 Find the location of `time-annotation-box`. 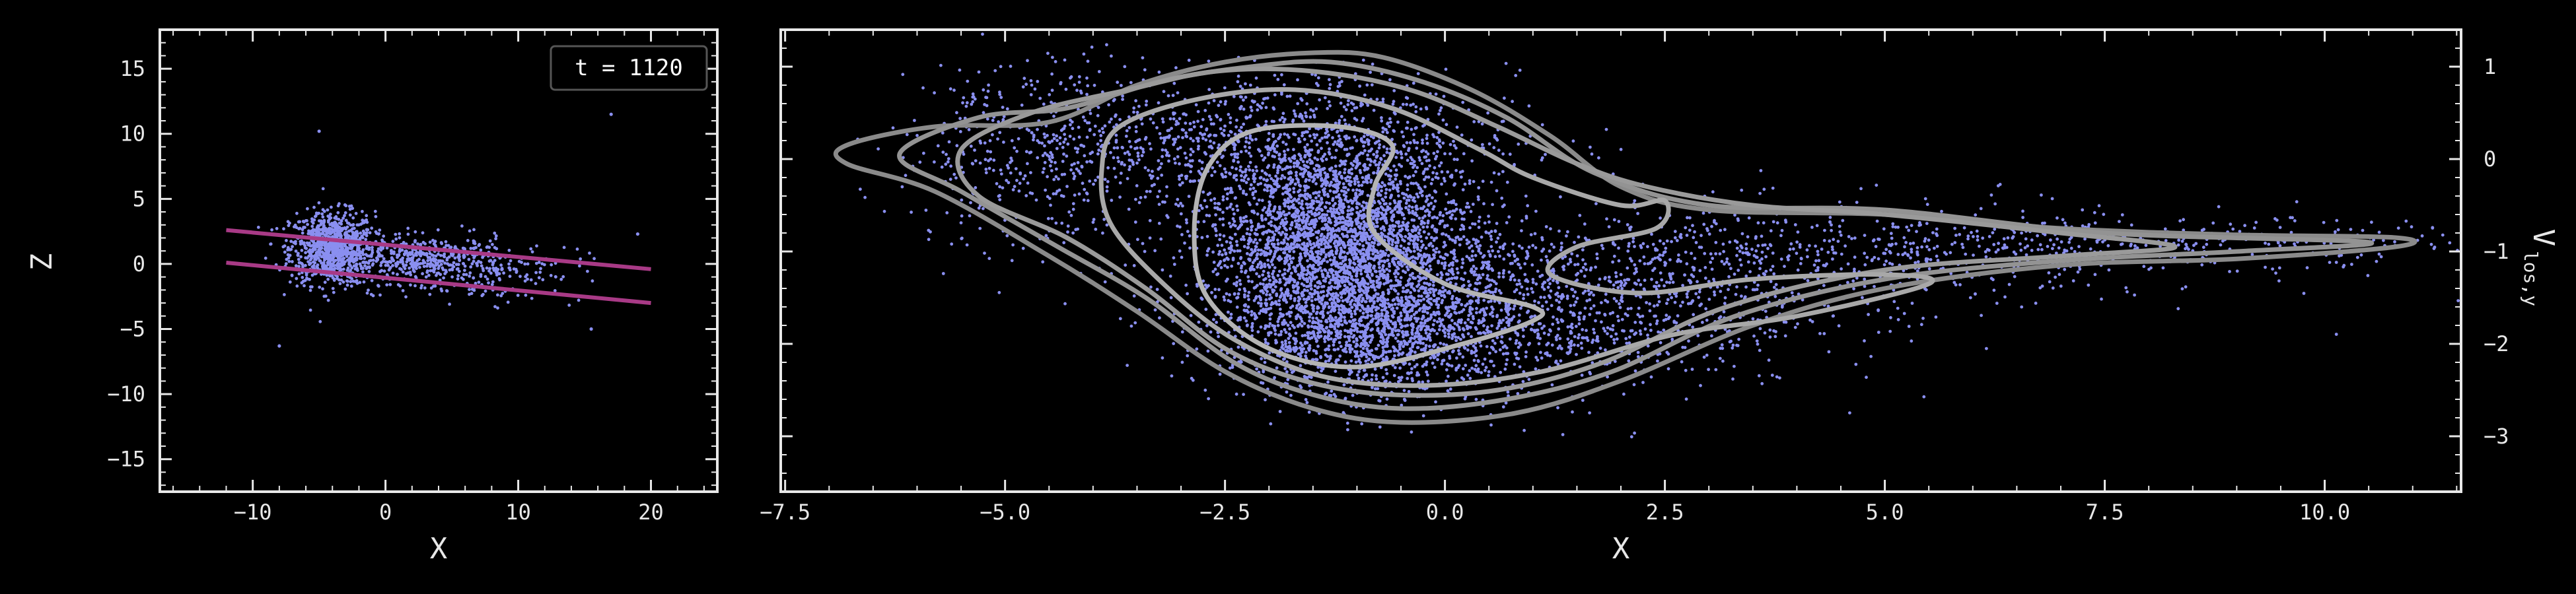

time-annotation-box is located at coordinates (629, 68).